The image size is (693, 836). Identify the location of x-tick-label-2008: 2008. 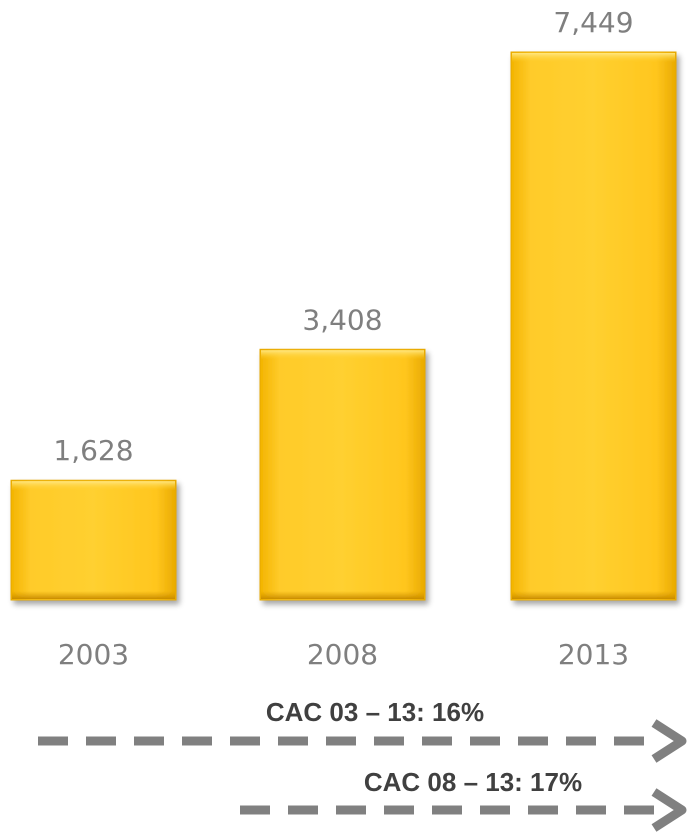
(342, 654).